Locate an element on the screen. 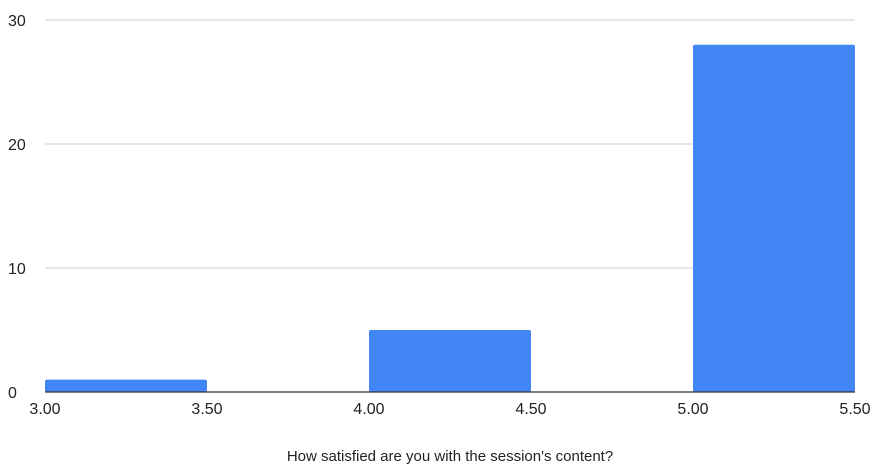 This screenshot has height=471, width=878. y-tick-label-2: 20 is located at coordinates (17, 145).